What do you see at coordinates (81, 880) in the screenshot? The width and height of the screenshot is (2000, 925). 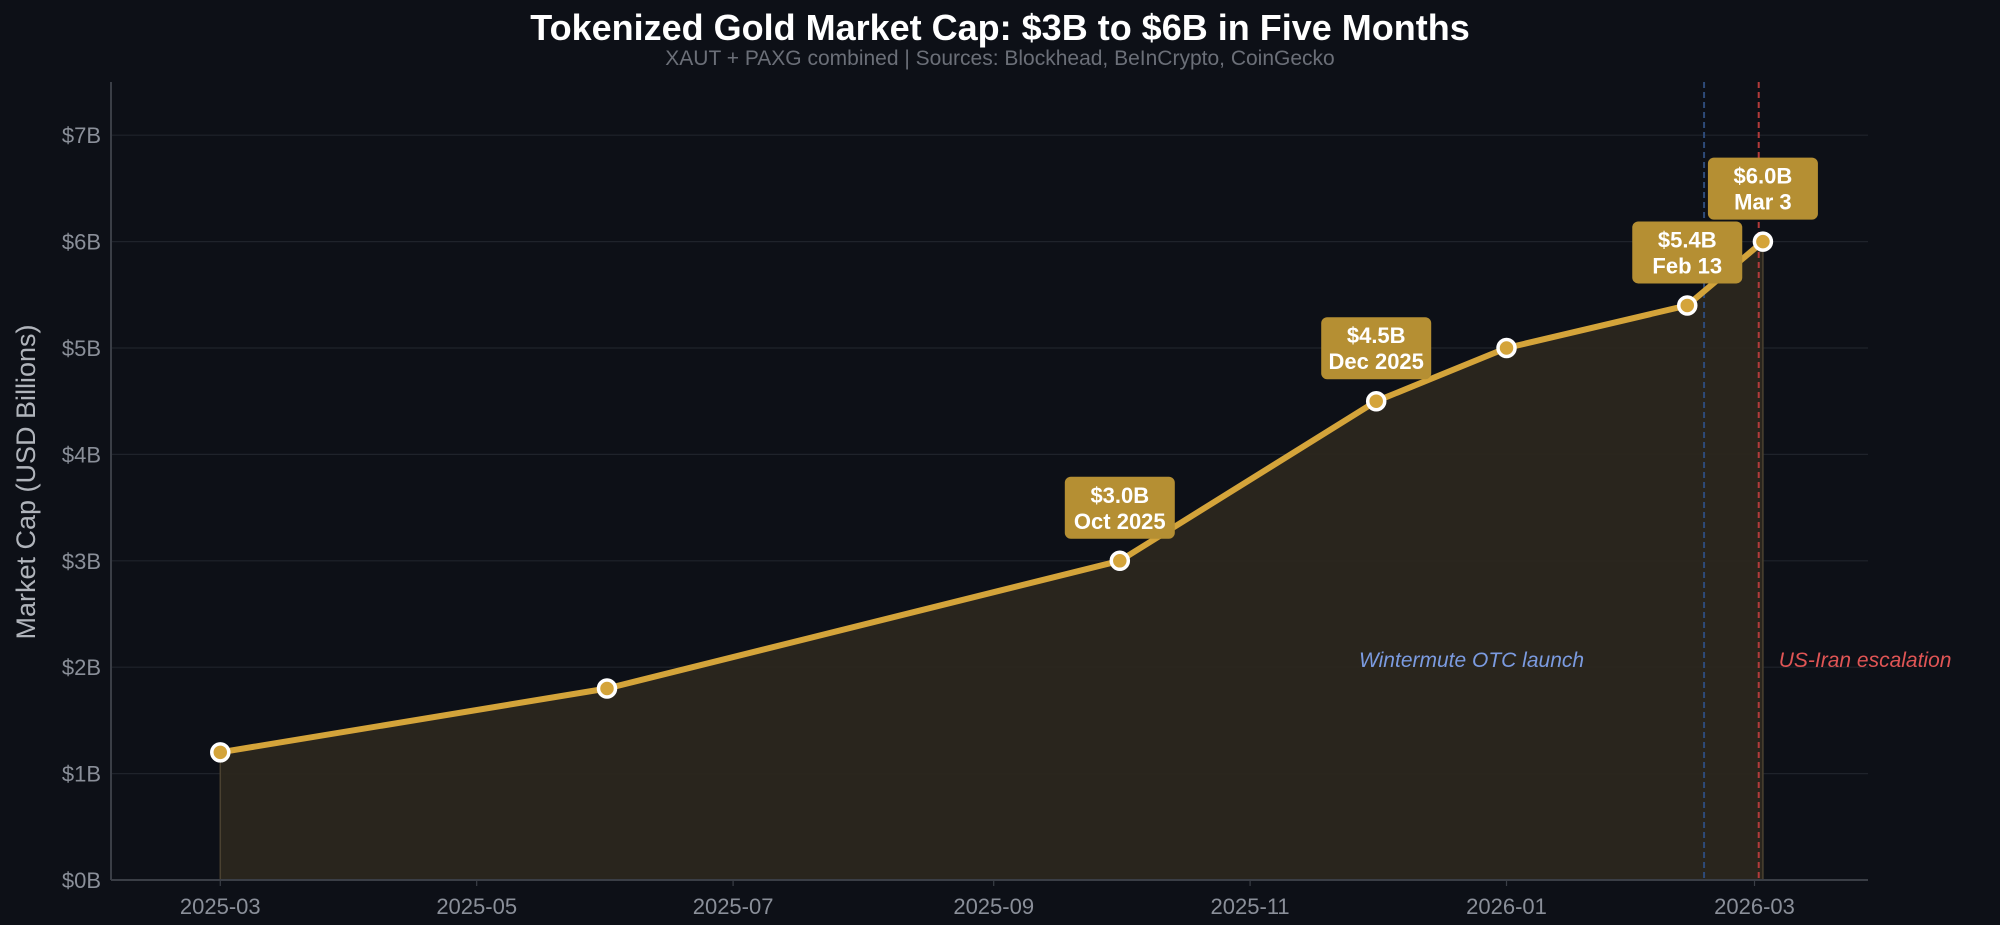 I see `y-tick-label: $0B` at bounding box center [81, 880].